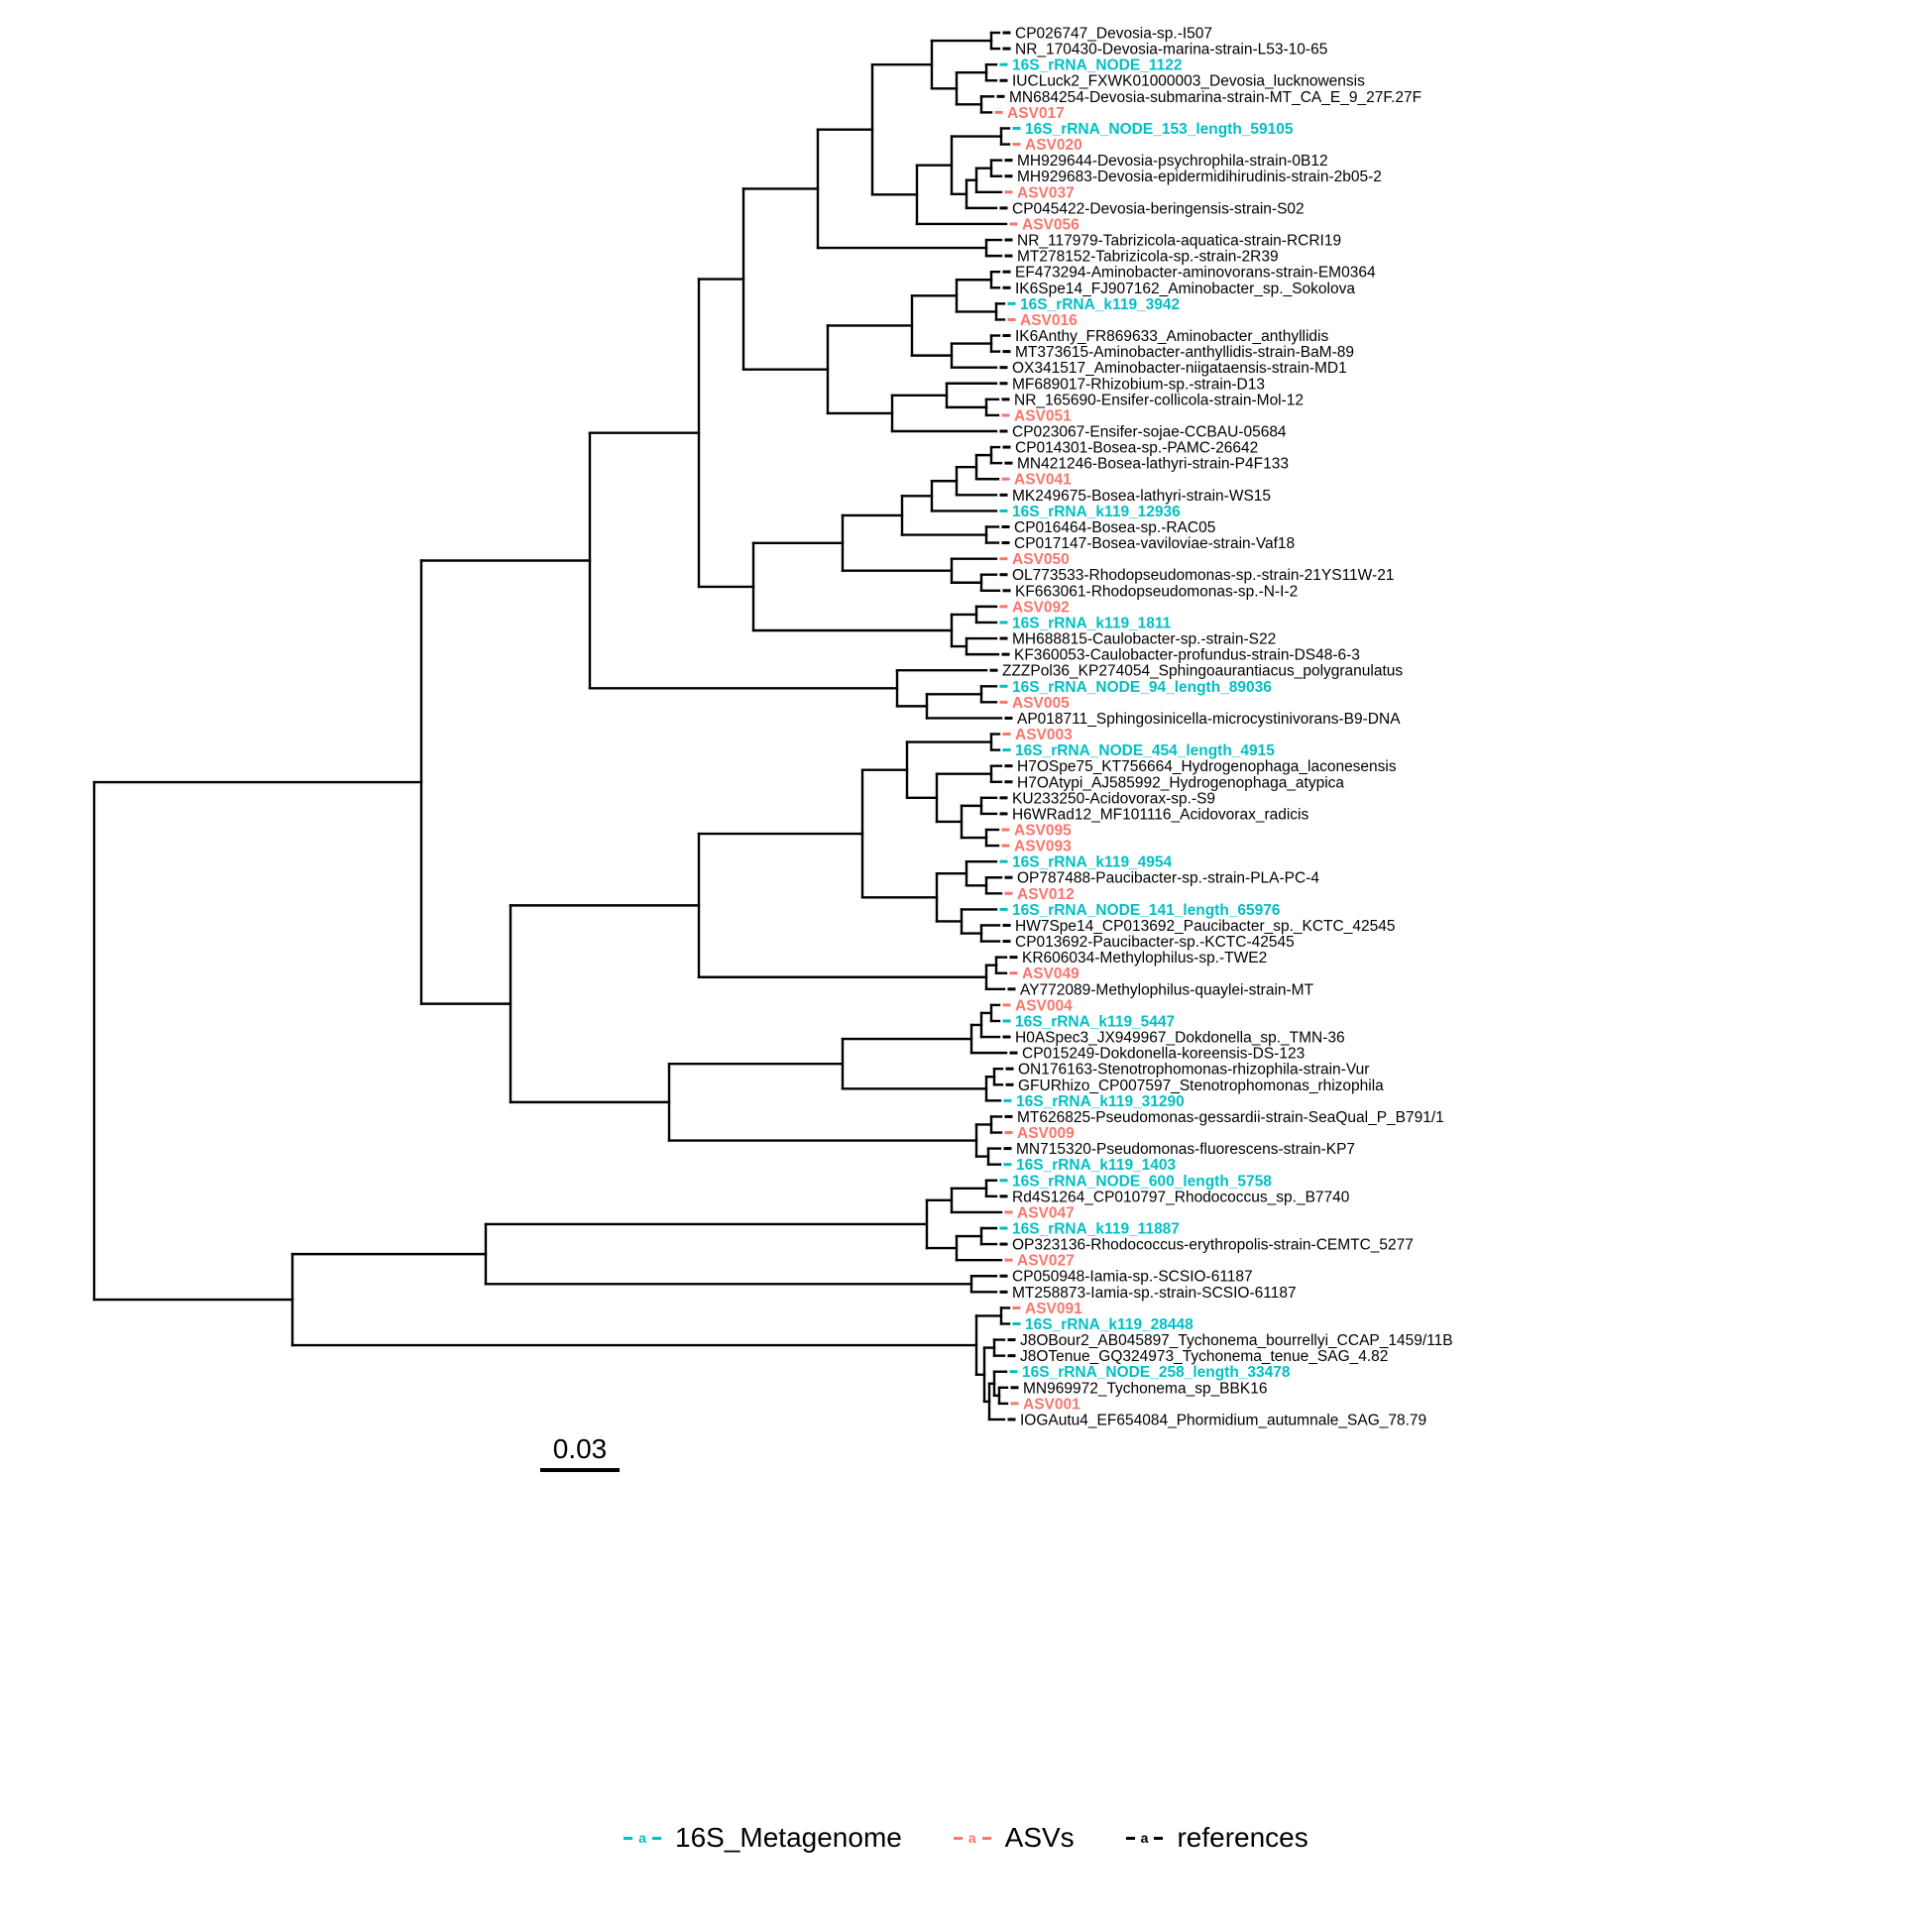 The height and width of the screenshot is (1932, 1932). What do you see at coordinates (1159, 129) in the screenshot?
I see `tip-label: 16S_rRNA_NODE_153_length_59105` at bounding box center [1159, 129].